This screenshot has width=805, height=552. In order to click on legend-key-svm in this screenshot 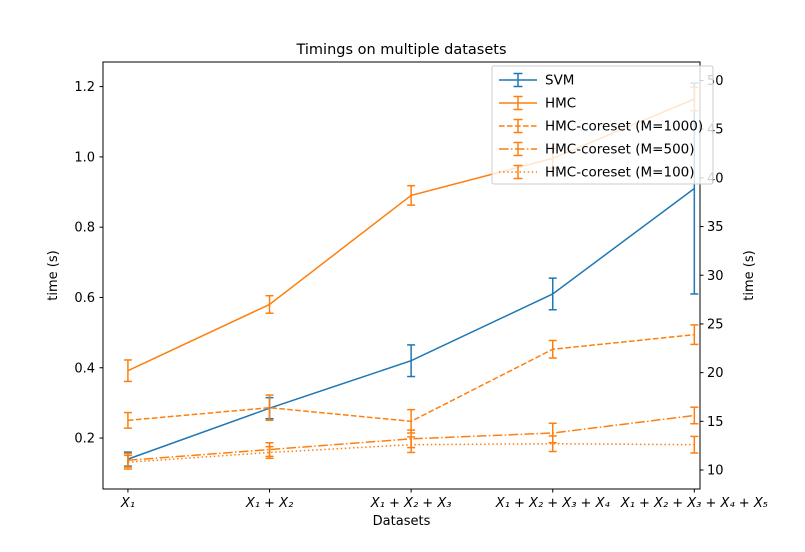, I will do `click(518, 80)`.